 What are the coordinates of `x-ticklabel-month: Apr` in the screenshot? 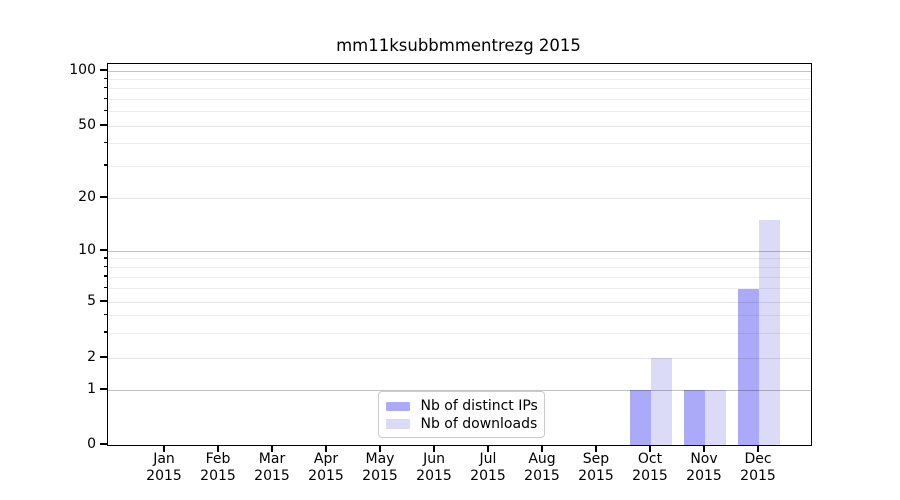 It's located at (326, 459).